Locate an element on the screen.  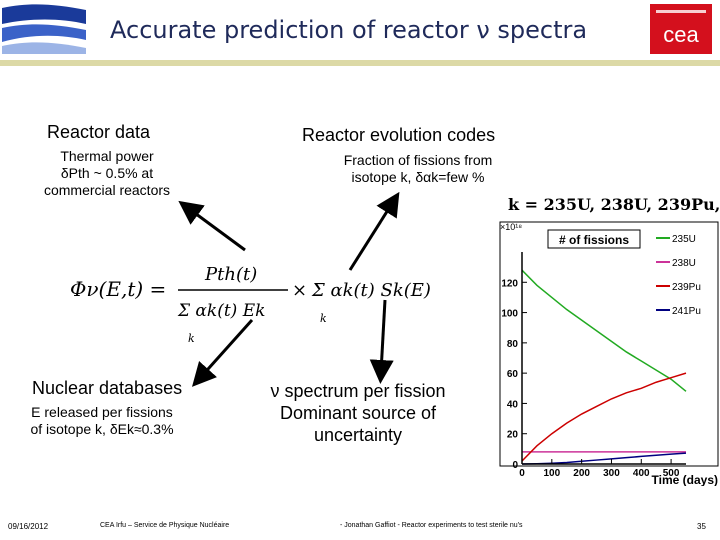
series-line-239Pu is located at coordinates (604, 417).